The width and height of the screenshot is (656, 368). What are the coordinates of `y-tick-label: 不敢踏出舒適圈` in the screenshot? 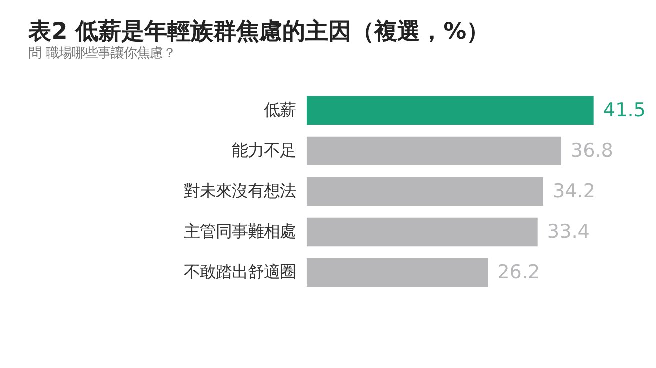 It's located at (240, 272).